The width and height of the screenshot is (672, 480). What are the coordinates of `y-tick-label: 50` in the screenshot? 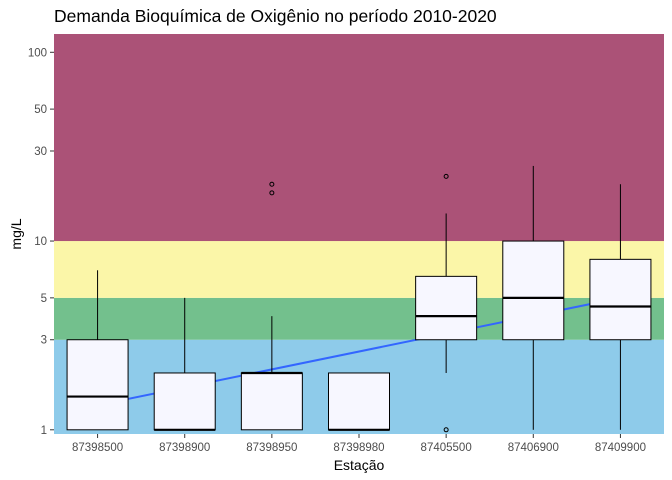 It's located at (40, 110).